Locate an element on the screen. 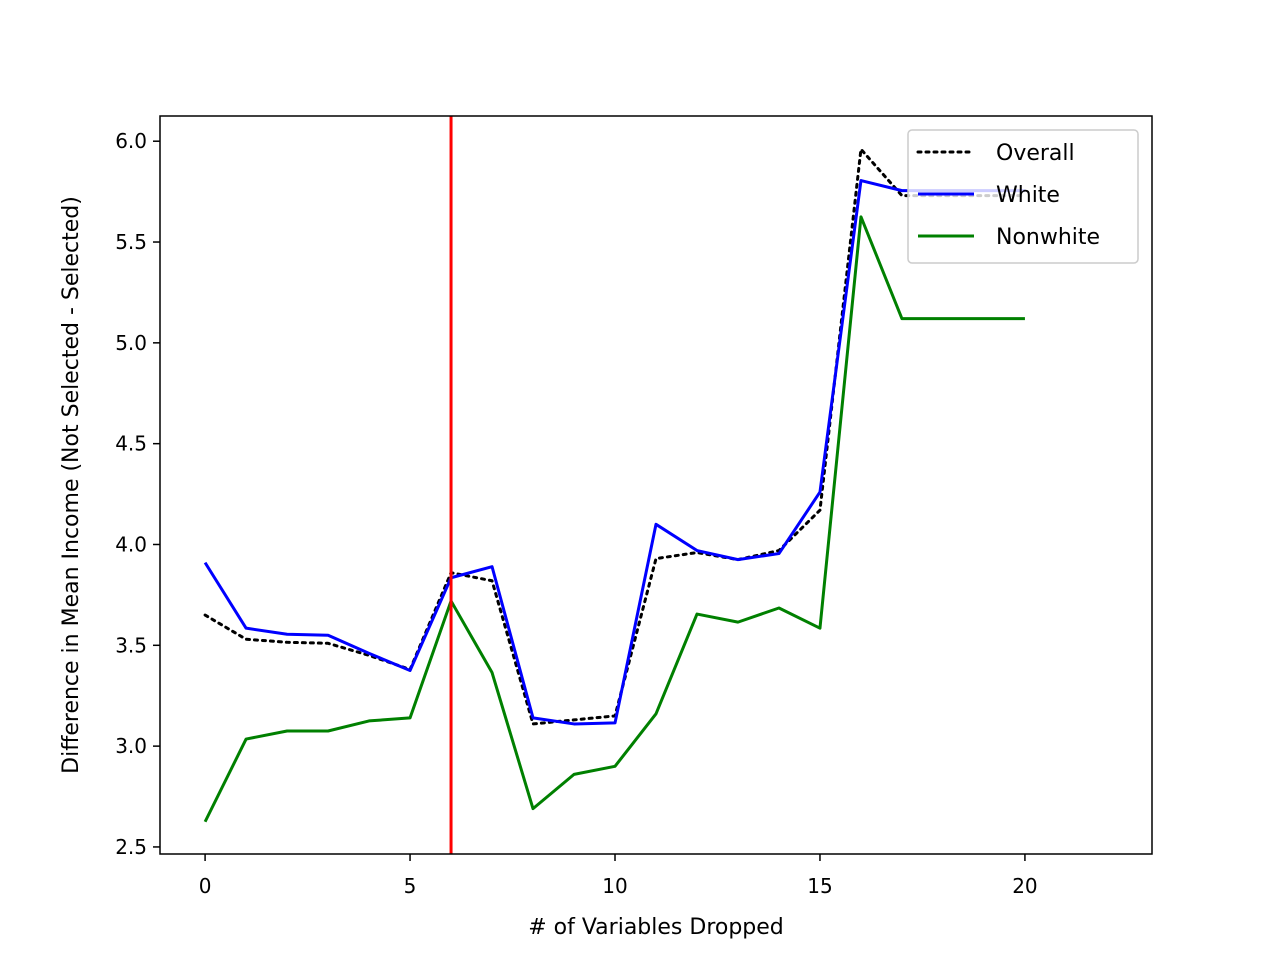 Image resolution: width=1280 pixels, height=960 pixels. legend: Overall White Nonwhite is located at coordinates (1023, 196).